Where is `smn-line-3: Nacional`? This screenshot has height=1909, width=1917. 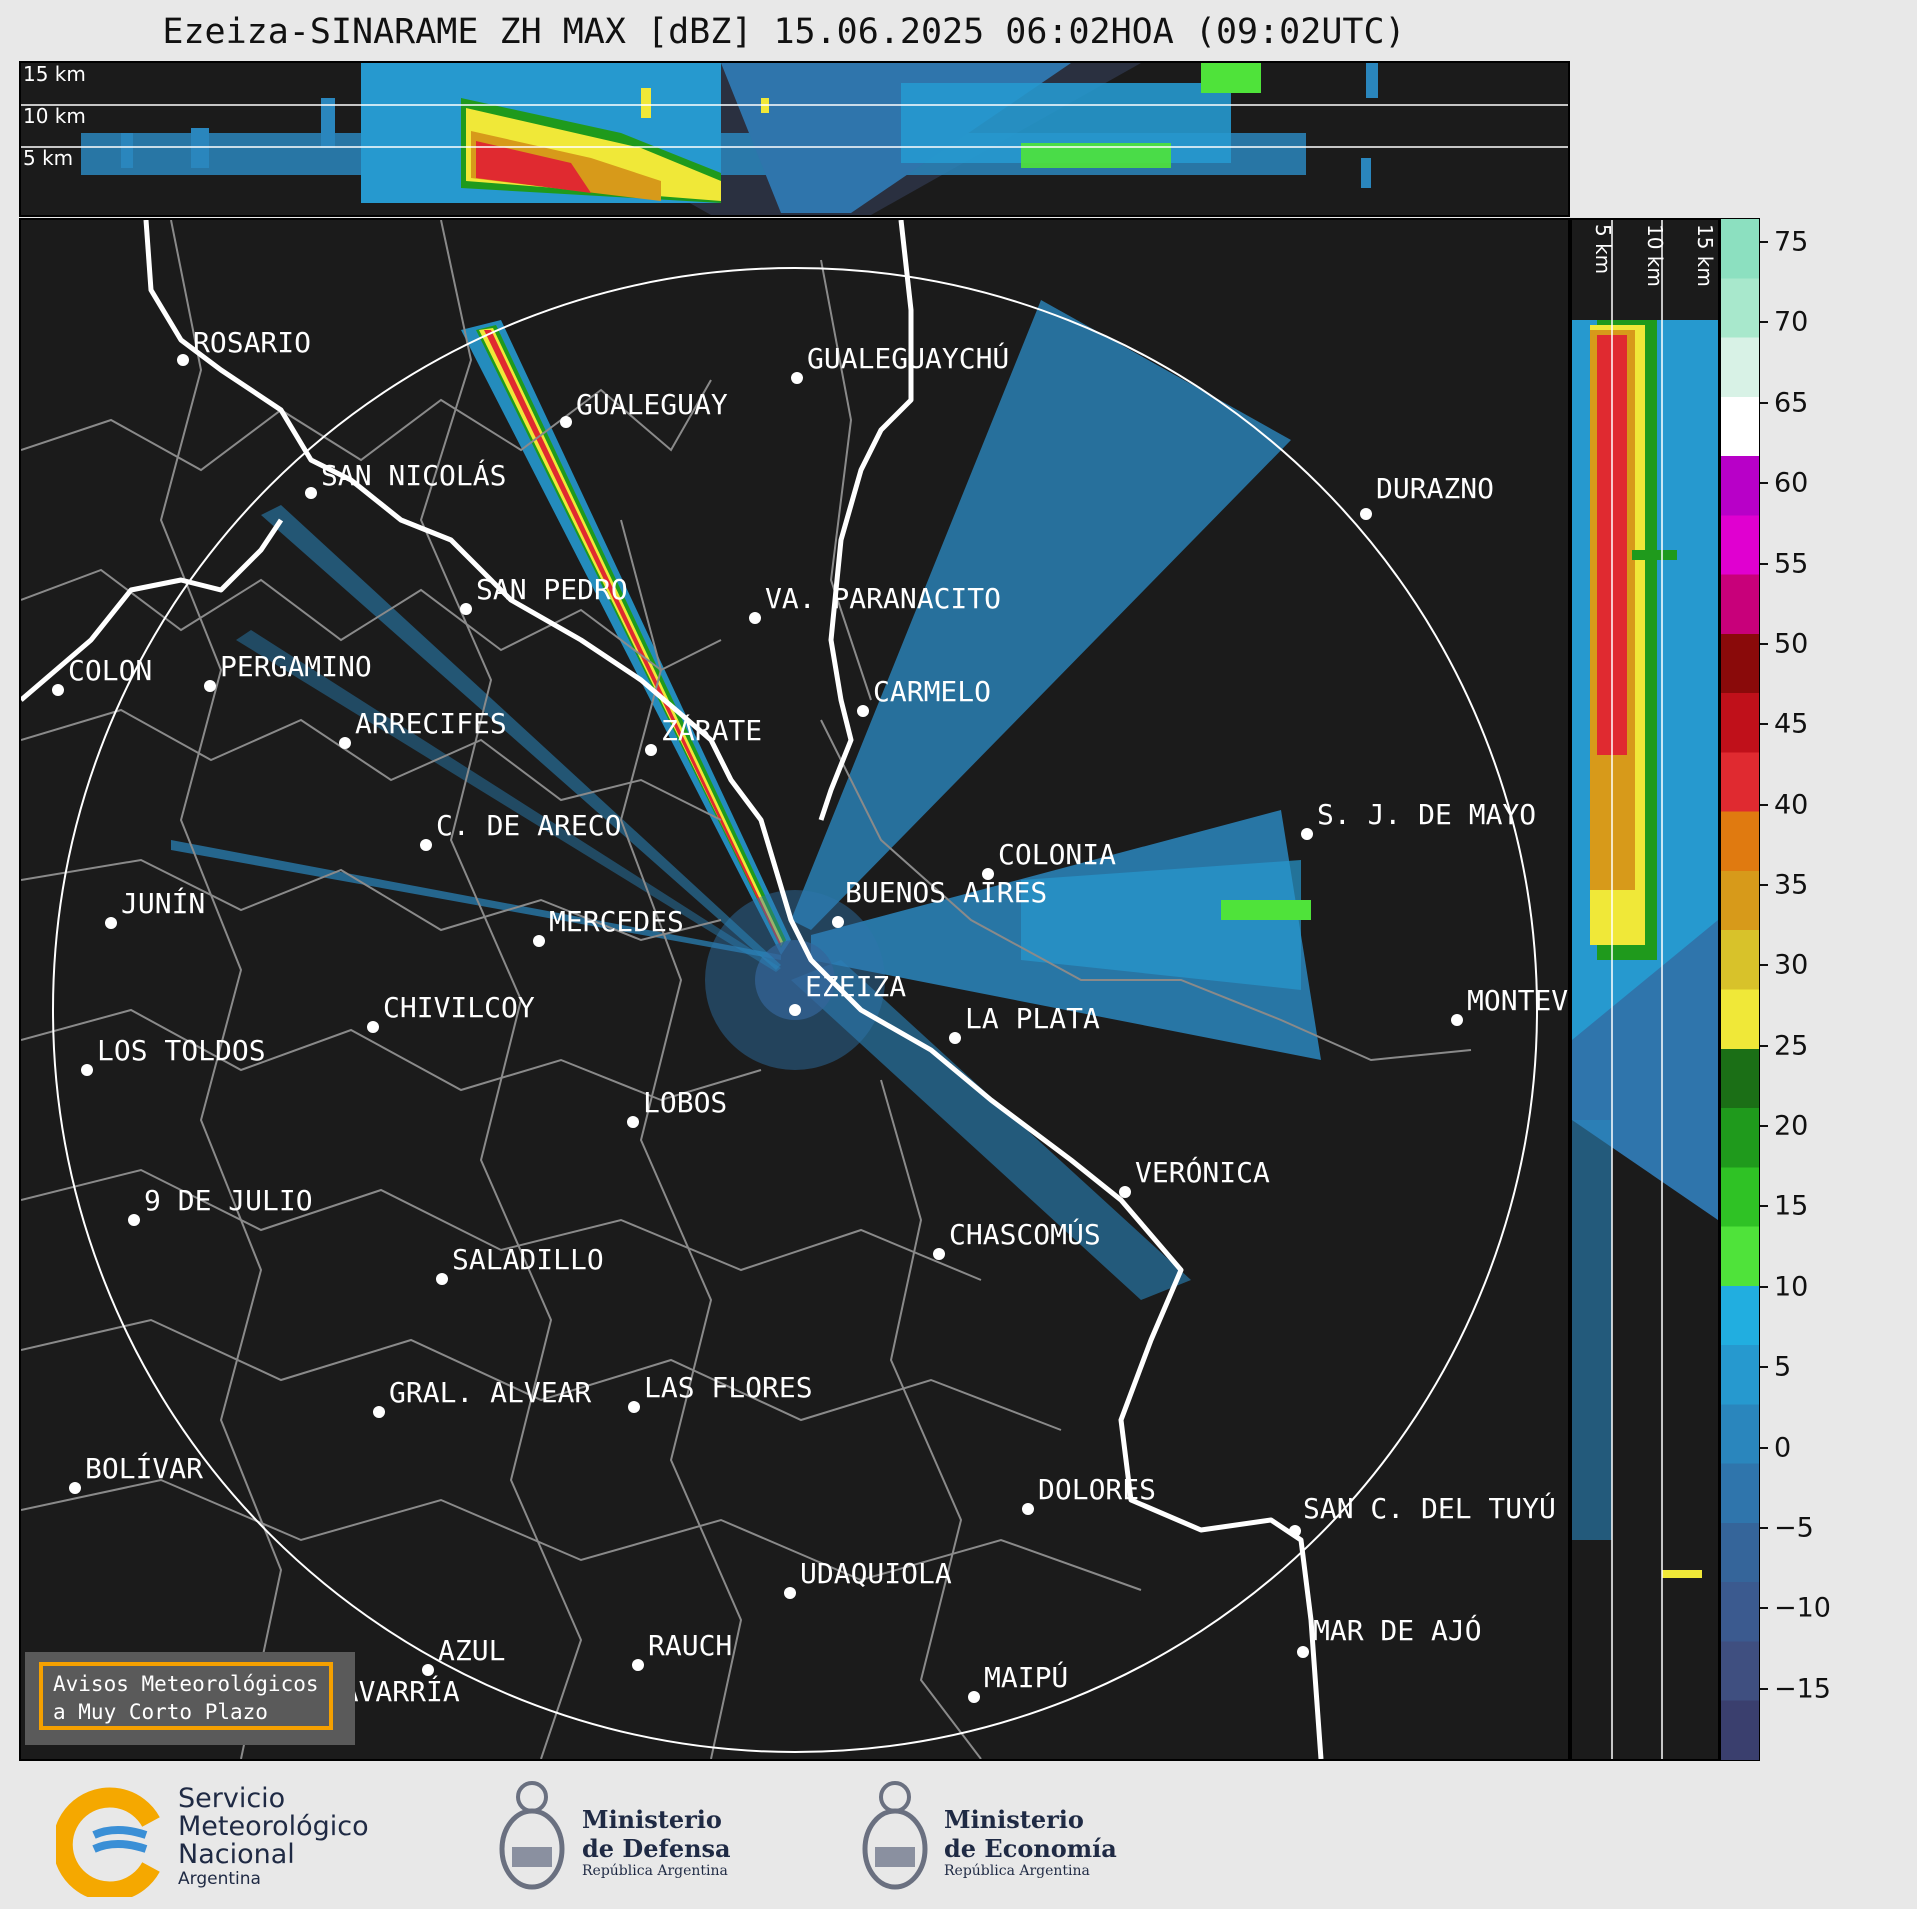 smn-line-3: Nacional is located at coordinates (236, 1854).